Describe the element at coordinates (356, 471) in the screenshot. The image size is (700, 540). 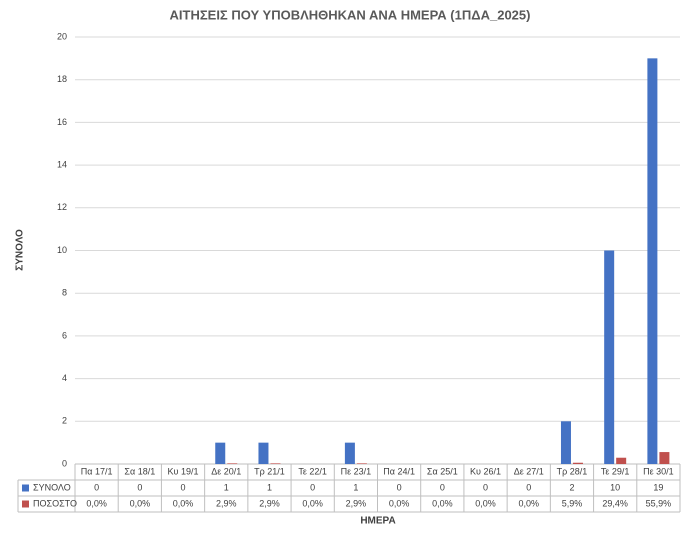
I see `x-tick-label: Πε 23/1` at that location.